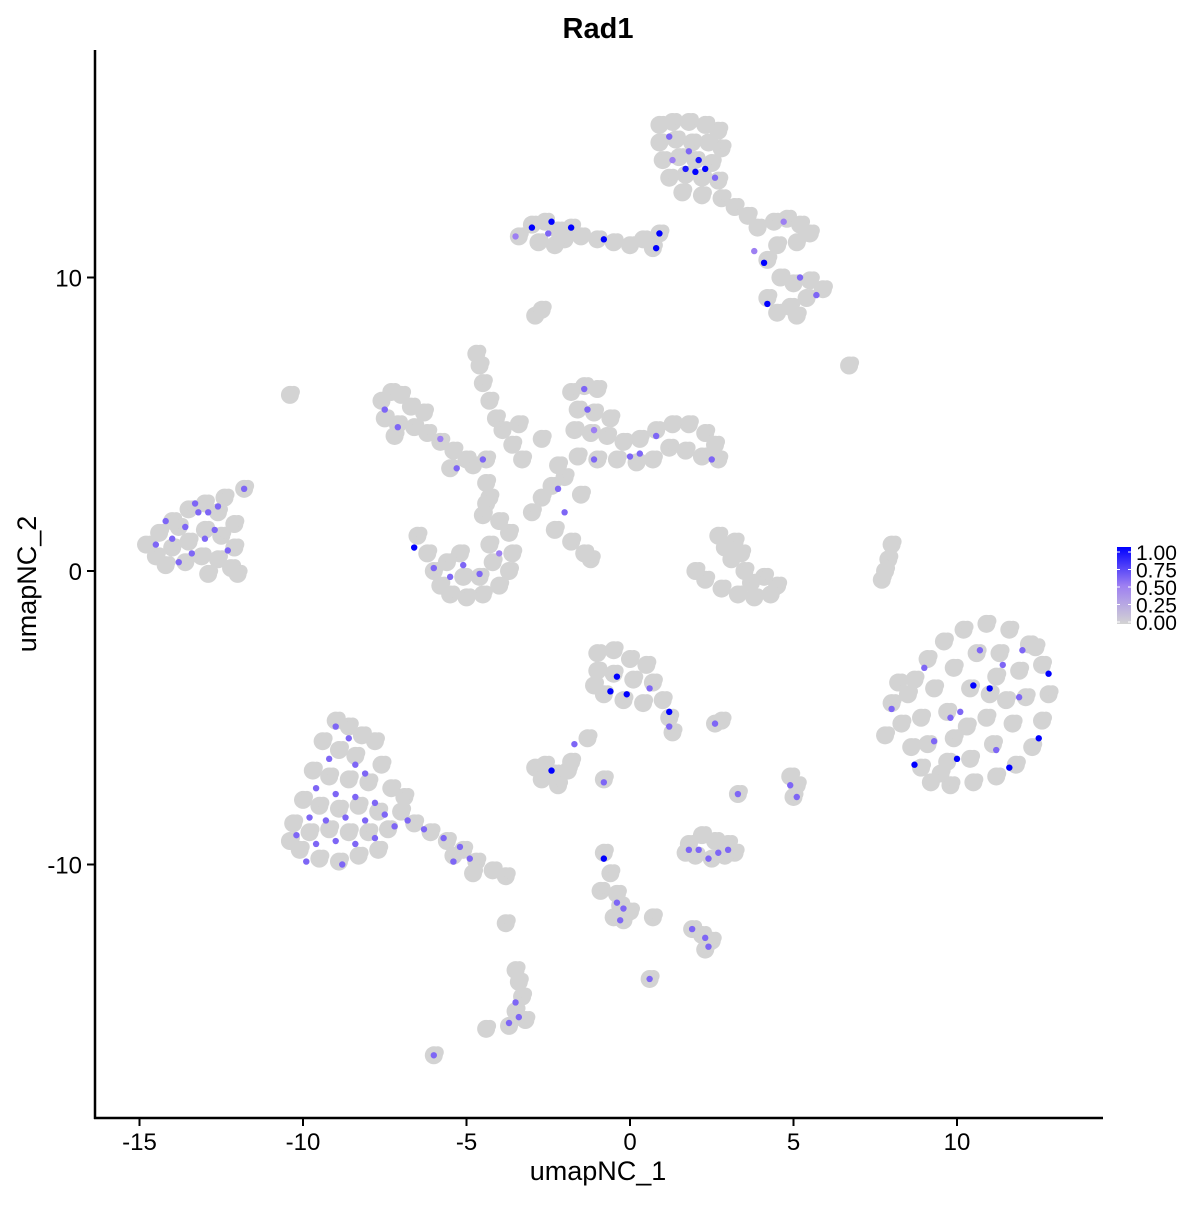  I want to click on x-tick-label: -5, so click(466, 1142).